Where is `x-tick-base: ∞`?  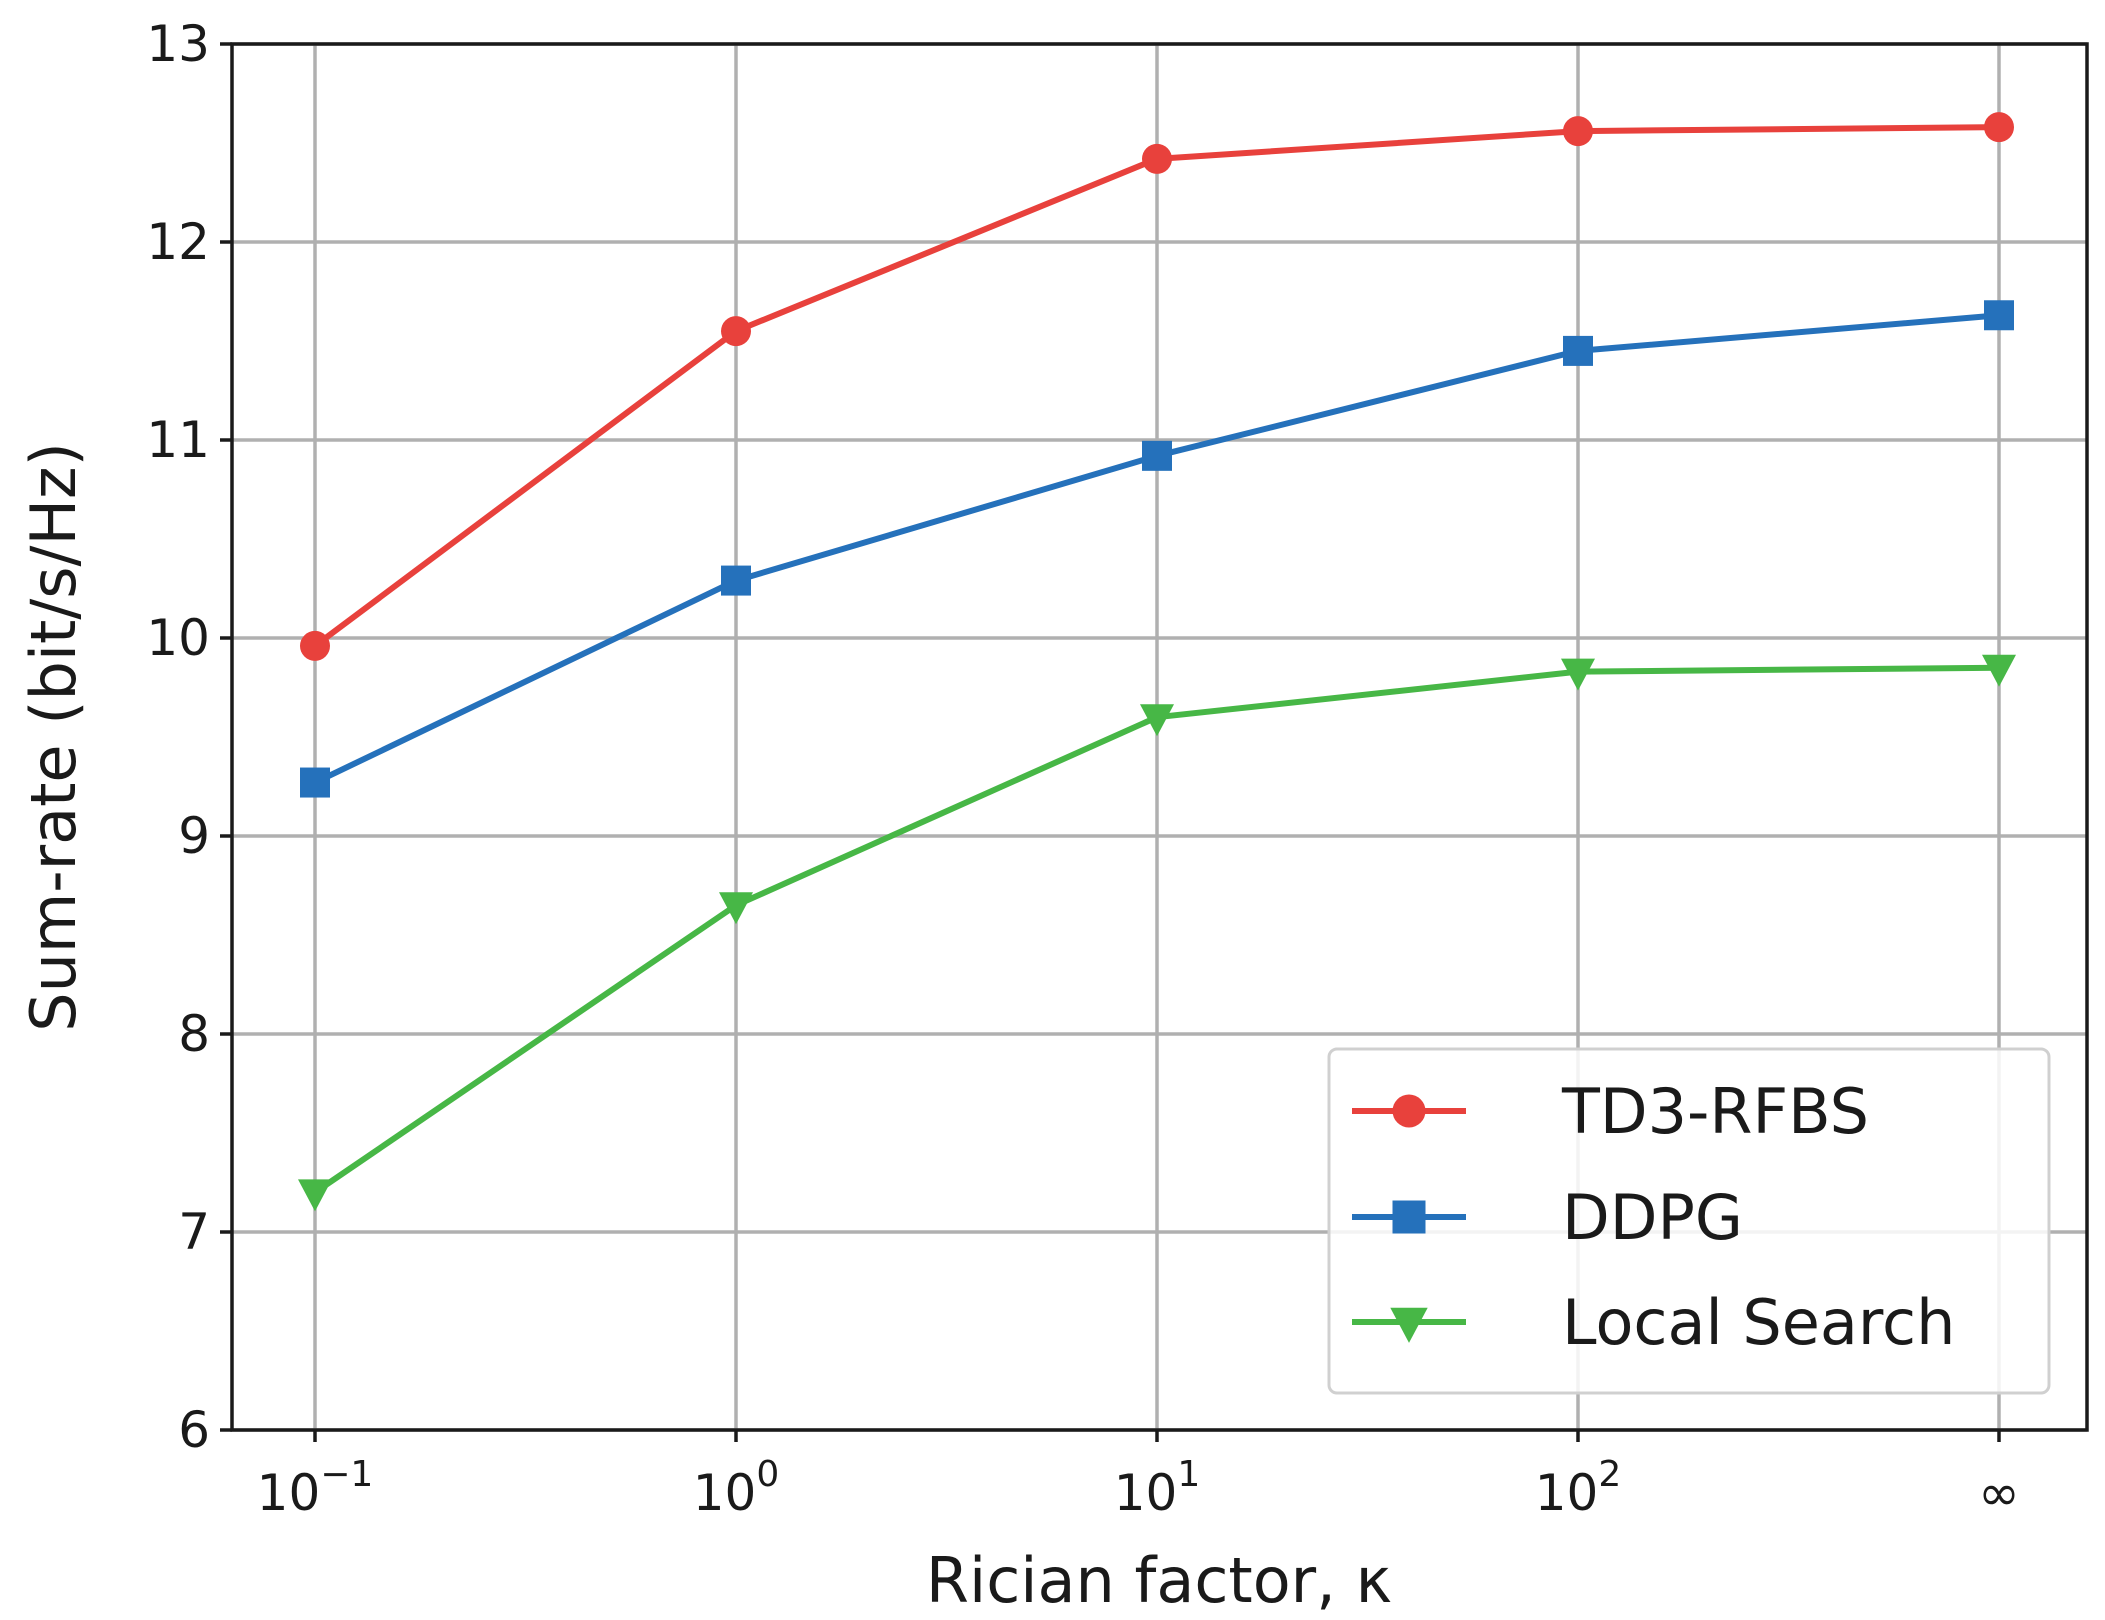 x-tick-base: ∞ is located at coordinates (1999, 1493).